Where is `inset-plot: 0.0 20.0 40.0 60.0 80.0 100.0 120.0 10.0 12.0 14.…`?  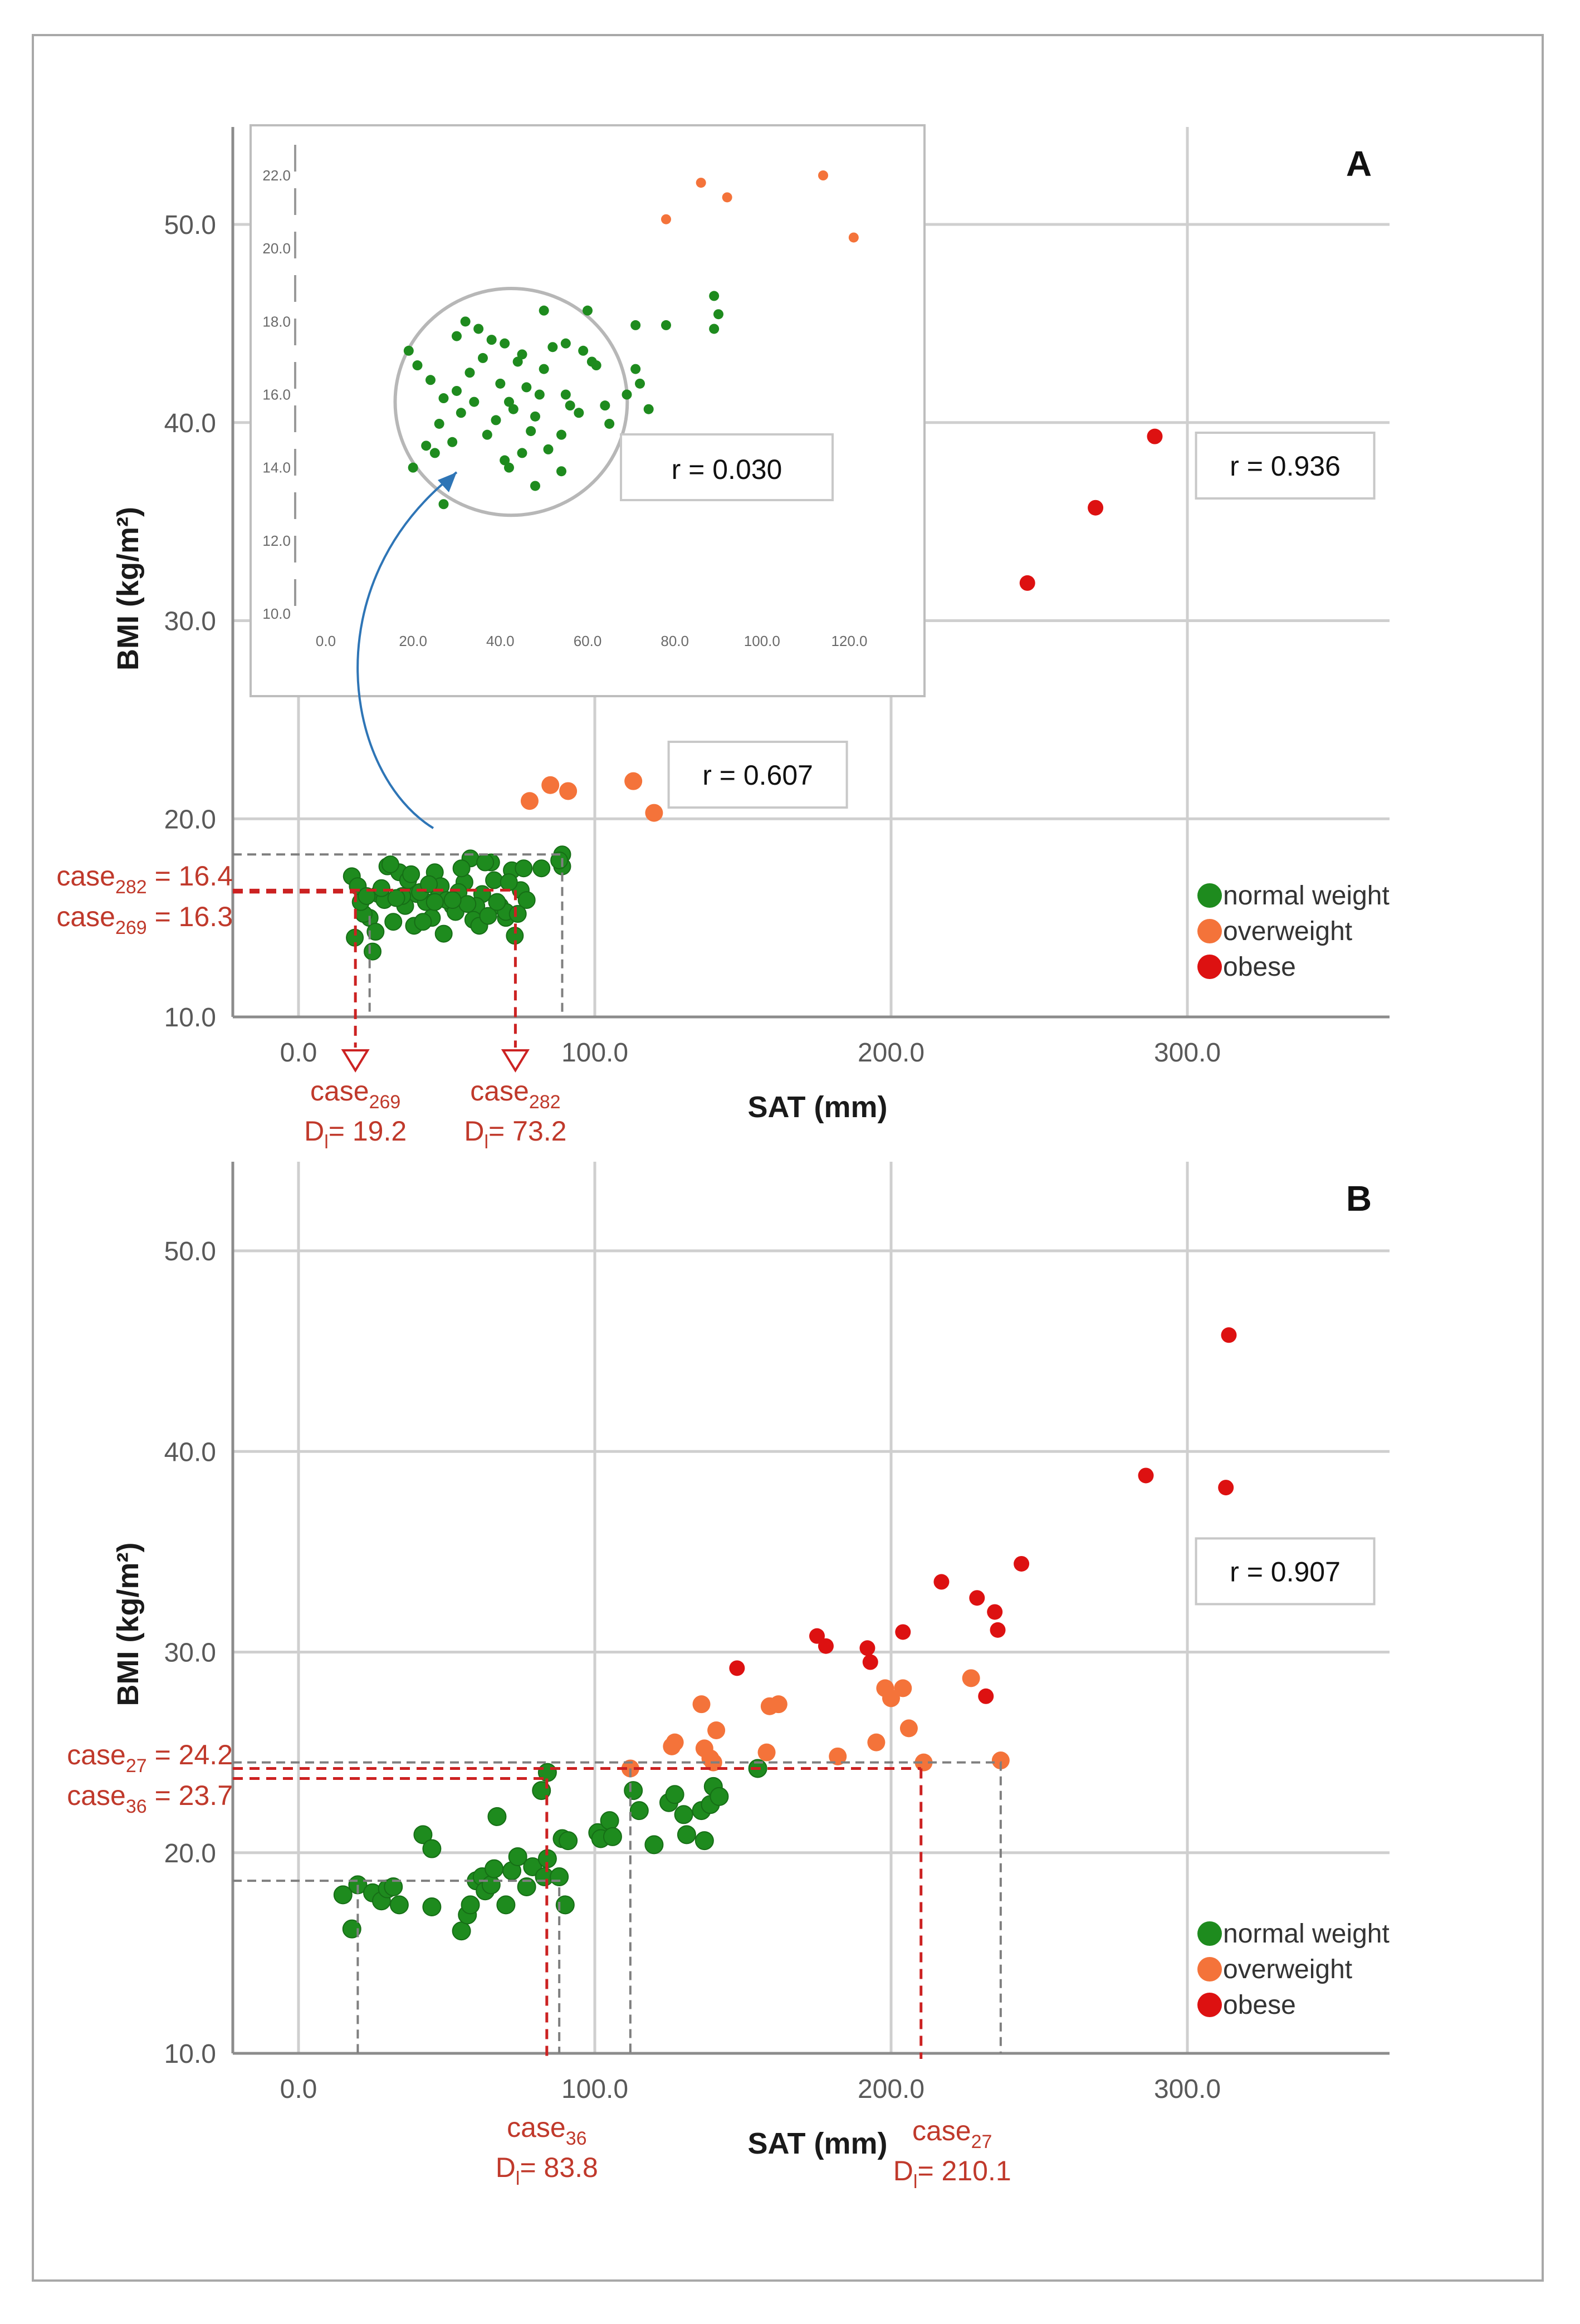 inset-plot: 0.0 20.0 40.0 60.0 80.0 100.0 120.0 10.0 12.0 14.… is located at coordinates (588, 476).